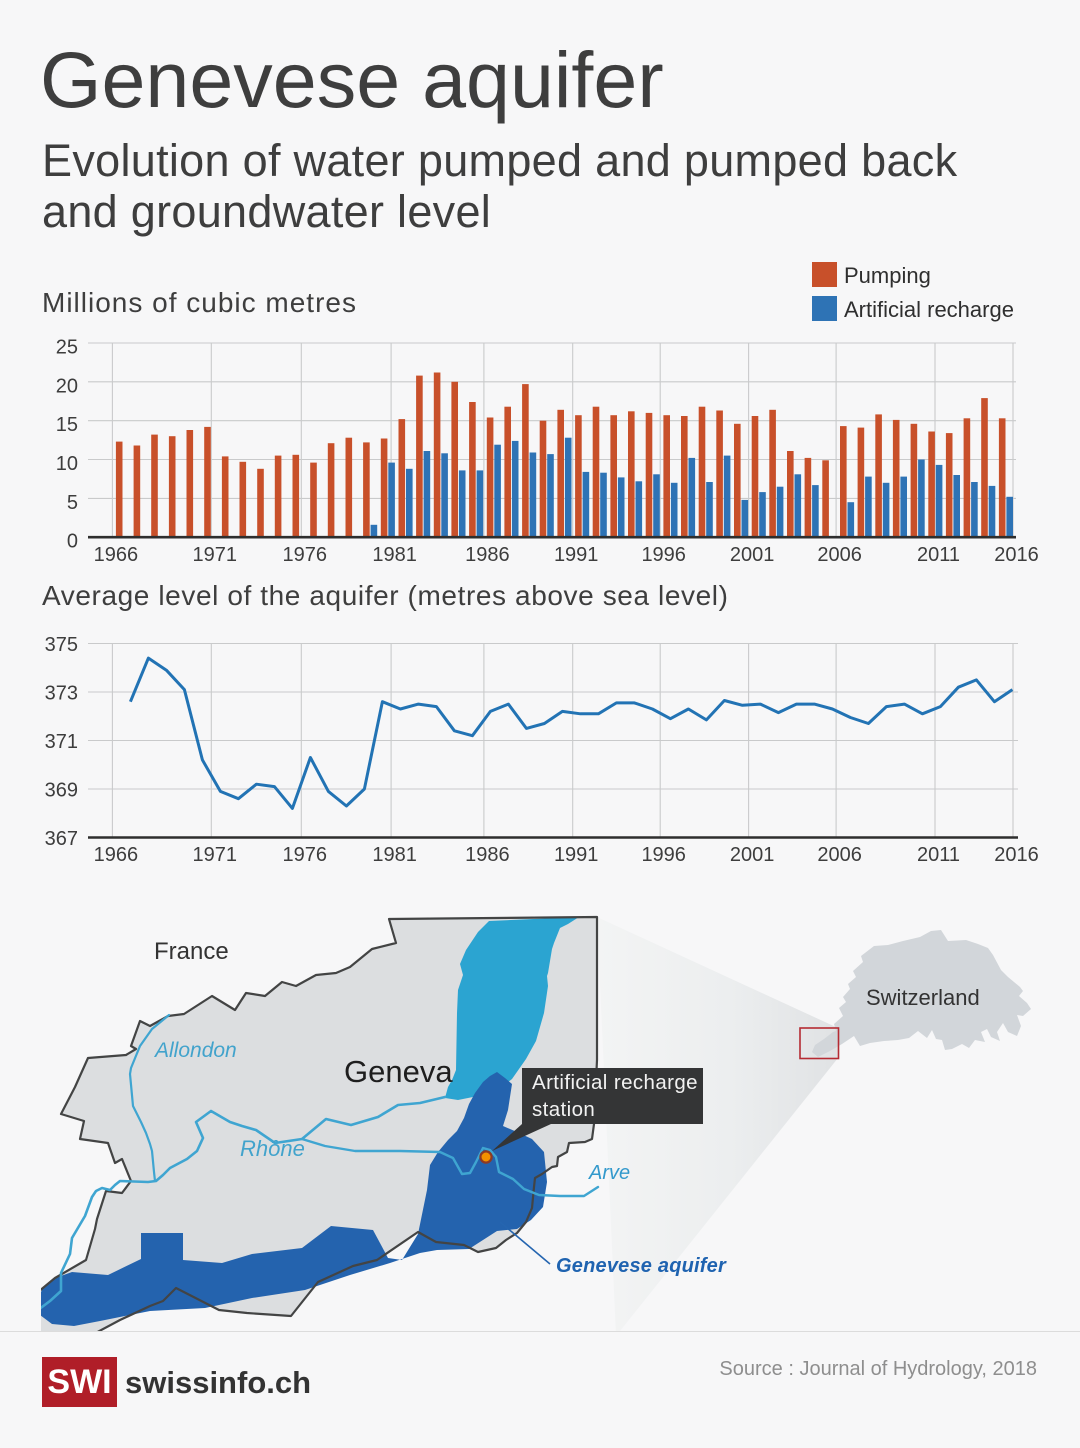  I want to click on svg-text: 15, so click(67, 425).